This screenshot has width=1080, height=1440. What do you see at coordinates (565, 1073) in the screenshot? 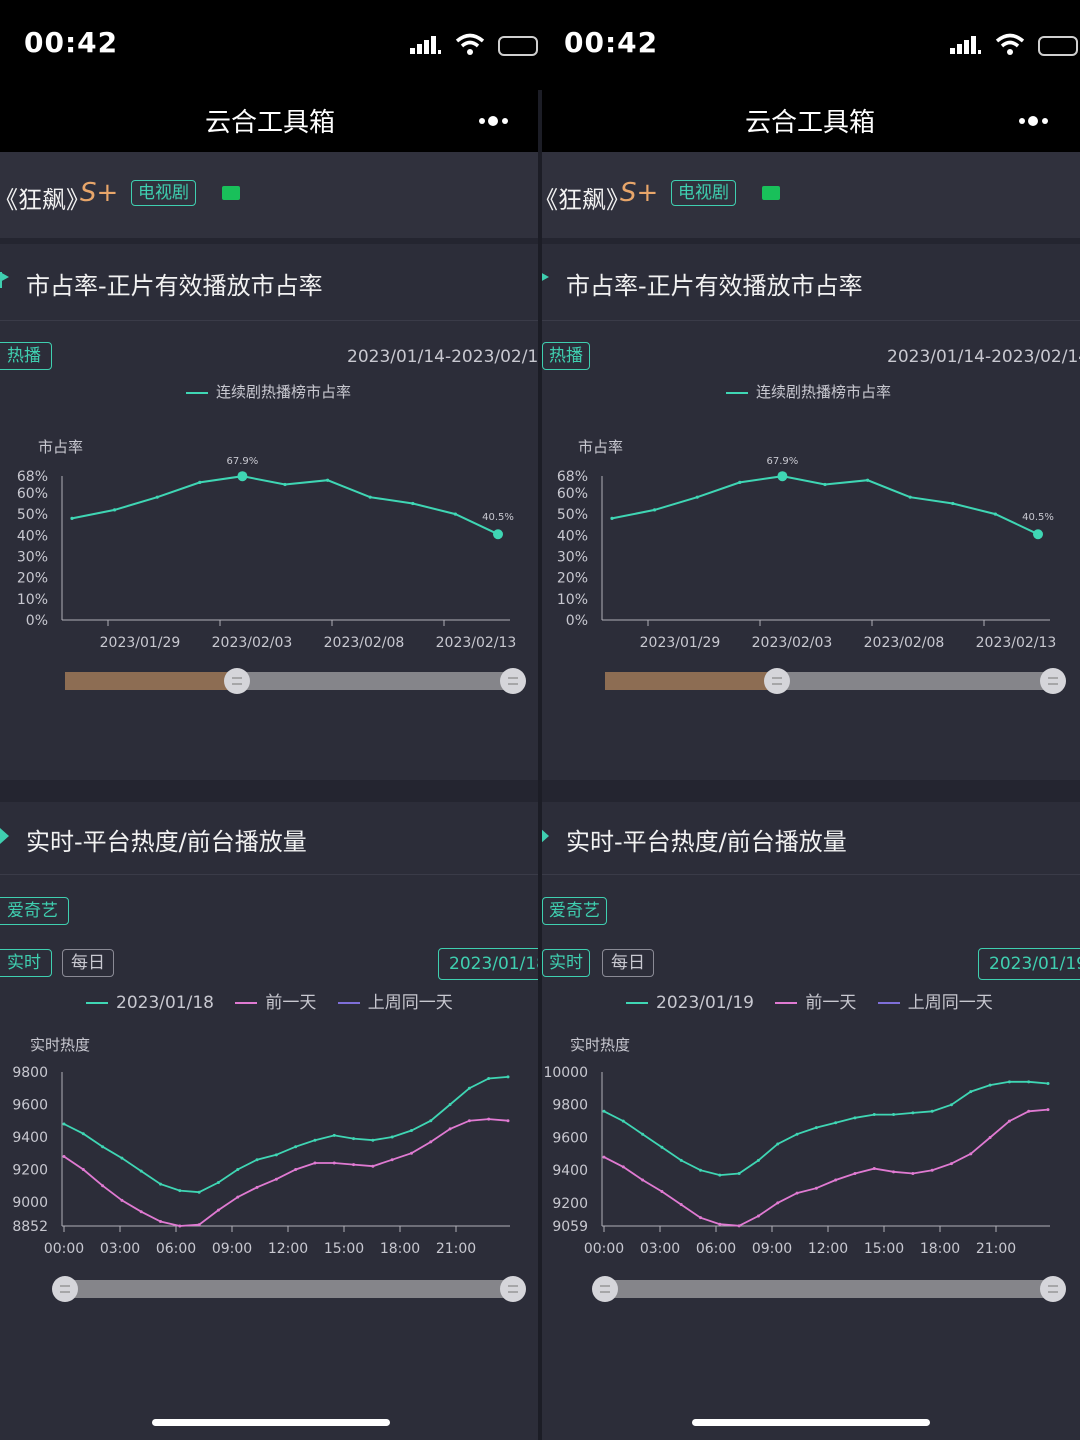
I see `y-tick-label: 10000` at bounding box center [565, 1073].